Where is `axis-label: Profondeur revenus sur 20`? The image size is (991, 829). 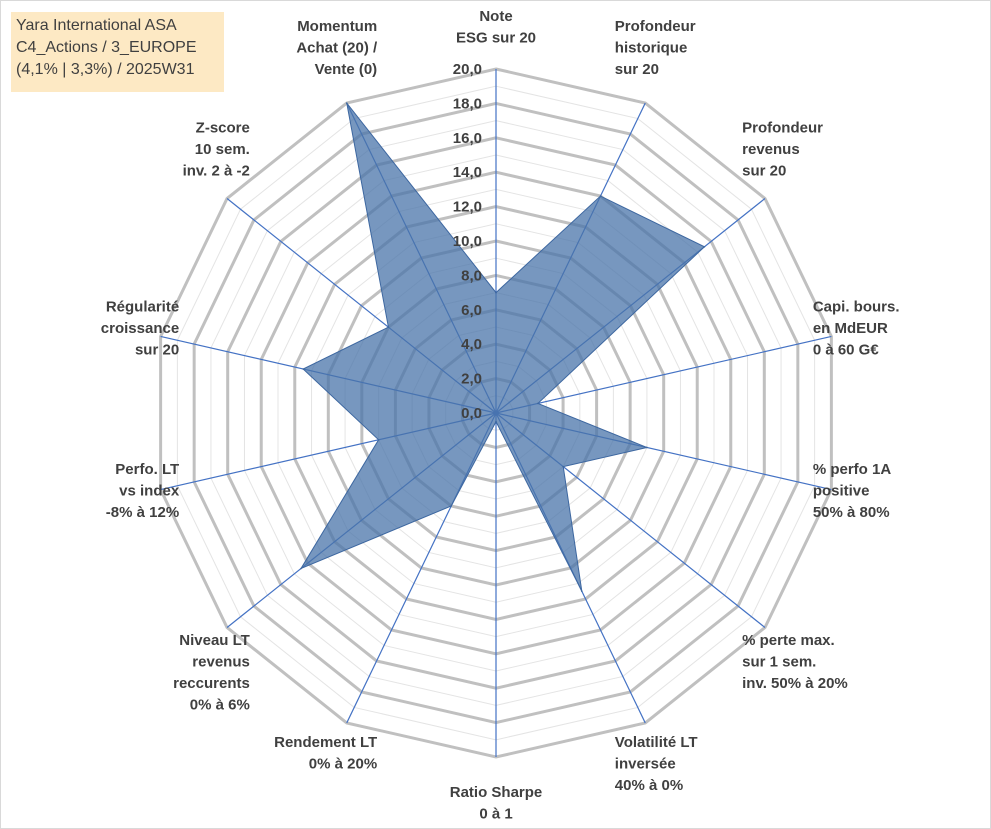
axis-label: Profondeur revenus sur 20 is located at coordinates (782, 149).